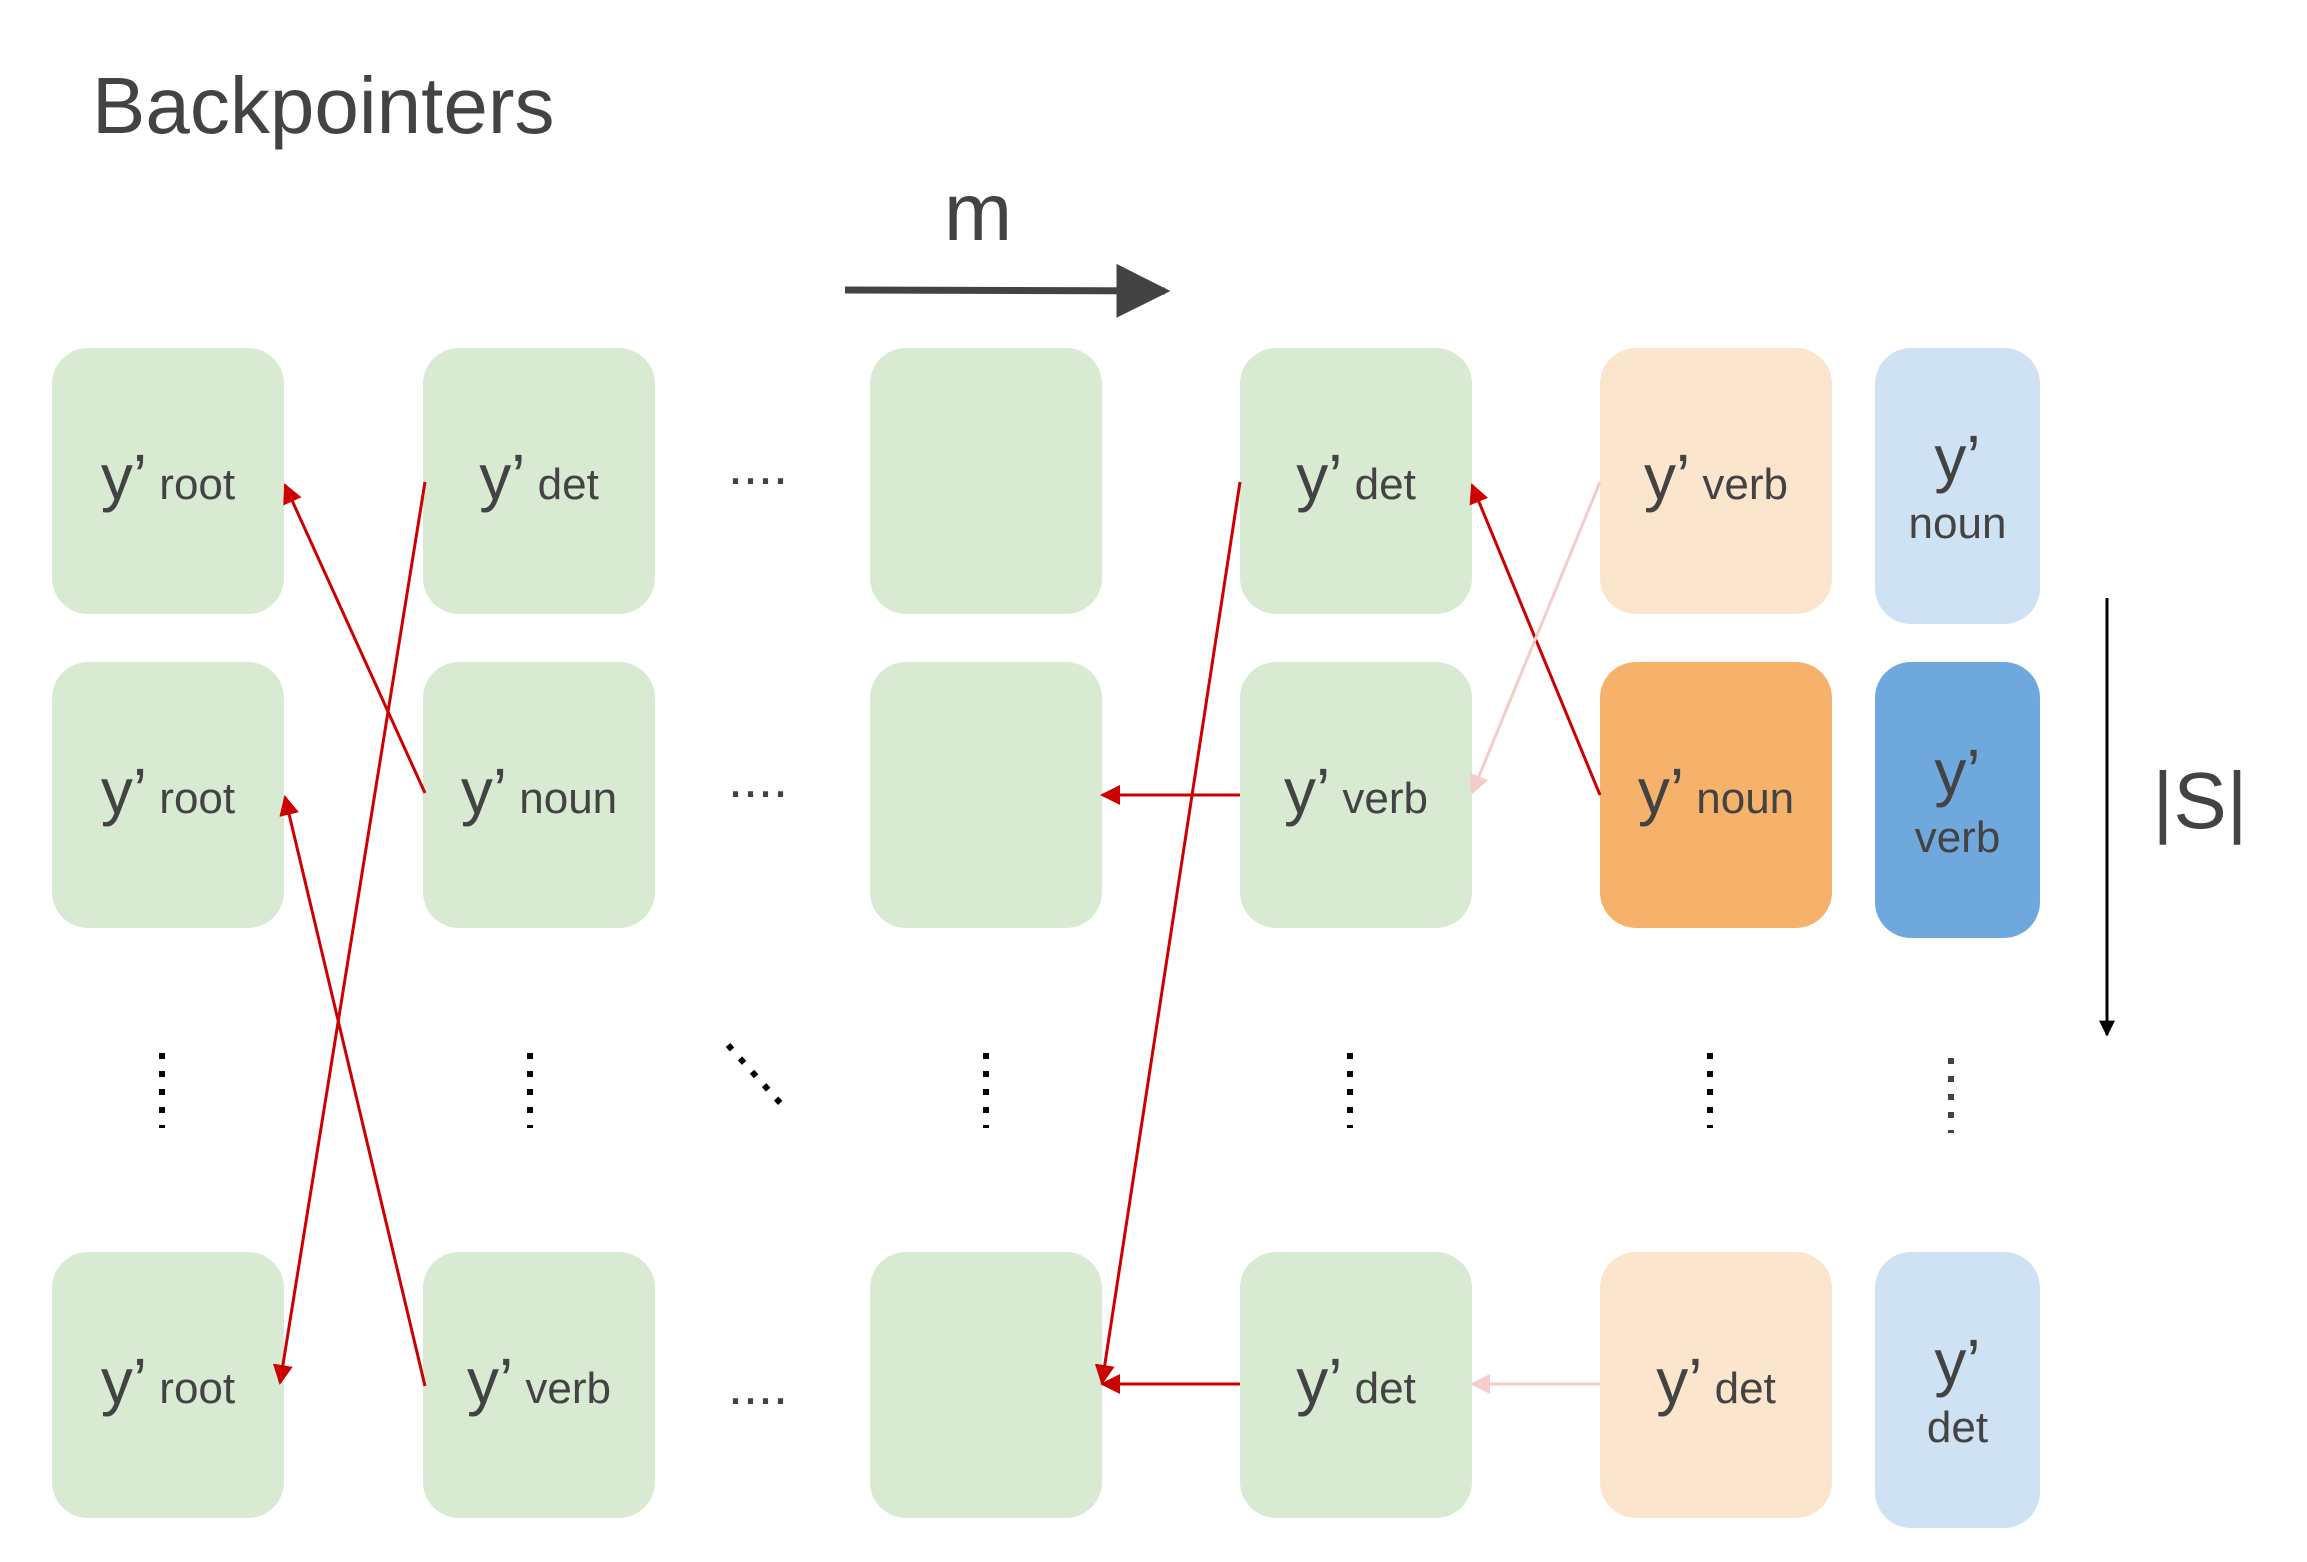 The height and width of the screenshot is (1562, 2307). Describe the element at coordinates (1716, 791) in the screenshot. I see `cell-label-col5-row2: y’ noun` at that location.